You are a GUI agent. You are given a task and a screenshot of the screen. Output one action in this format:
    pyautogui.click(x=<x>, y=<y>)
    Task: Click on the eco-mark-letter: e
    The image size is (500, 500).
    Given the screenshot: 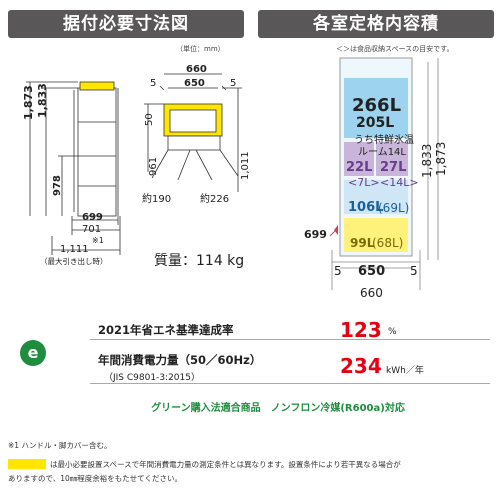 What is the action you would take?
    pyautogui.click(x=33, y=352)
    